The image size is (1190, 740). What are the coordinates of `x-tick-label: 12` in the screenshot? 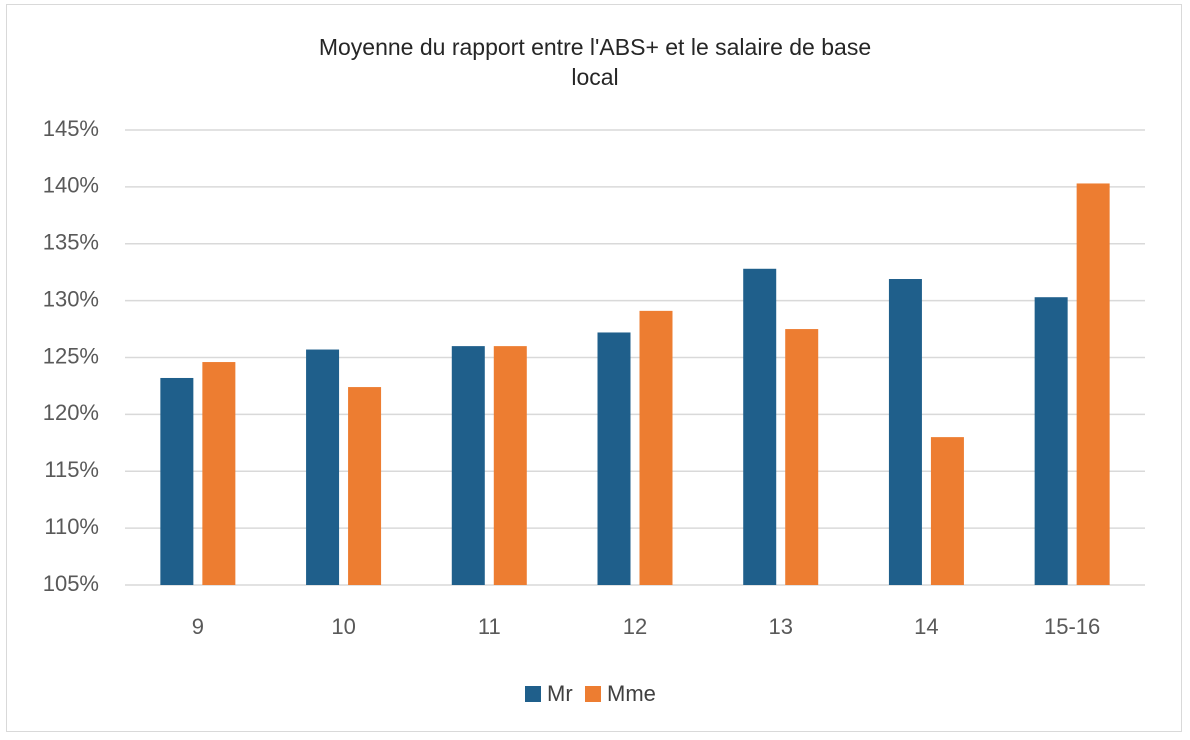 It's located at (635, 626).